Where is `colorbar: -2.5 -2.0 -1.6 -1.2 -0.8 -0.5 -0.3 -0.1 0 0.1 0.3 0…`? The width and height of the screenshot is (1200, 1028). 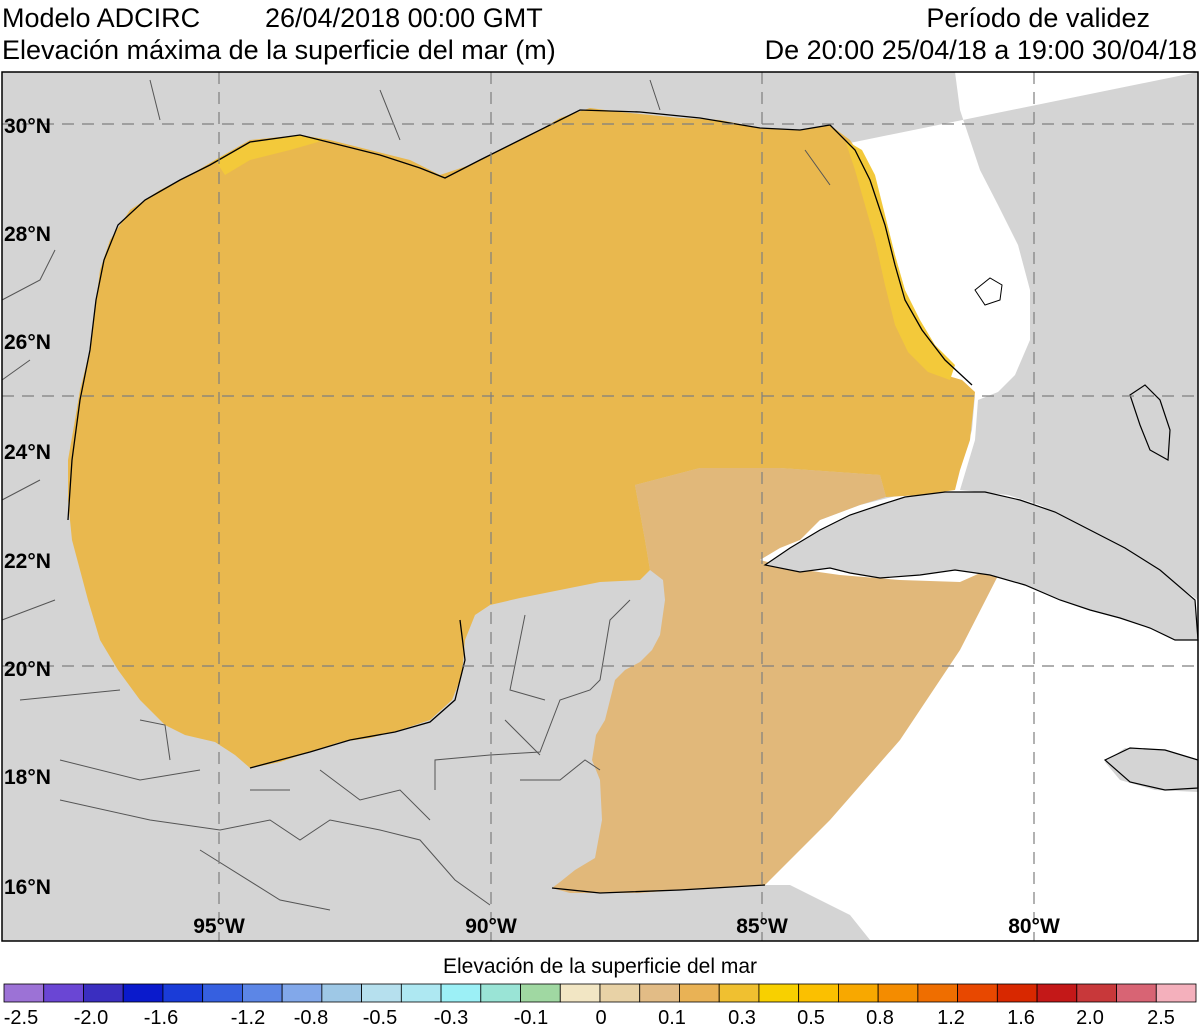
colorbar: -2.5 -2.0 -1.6 -1.2 -0.8 -0.5 -0.3 -0.1 0 0.1 0.3 0… is located at coordinates (600, 1005).